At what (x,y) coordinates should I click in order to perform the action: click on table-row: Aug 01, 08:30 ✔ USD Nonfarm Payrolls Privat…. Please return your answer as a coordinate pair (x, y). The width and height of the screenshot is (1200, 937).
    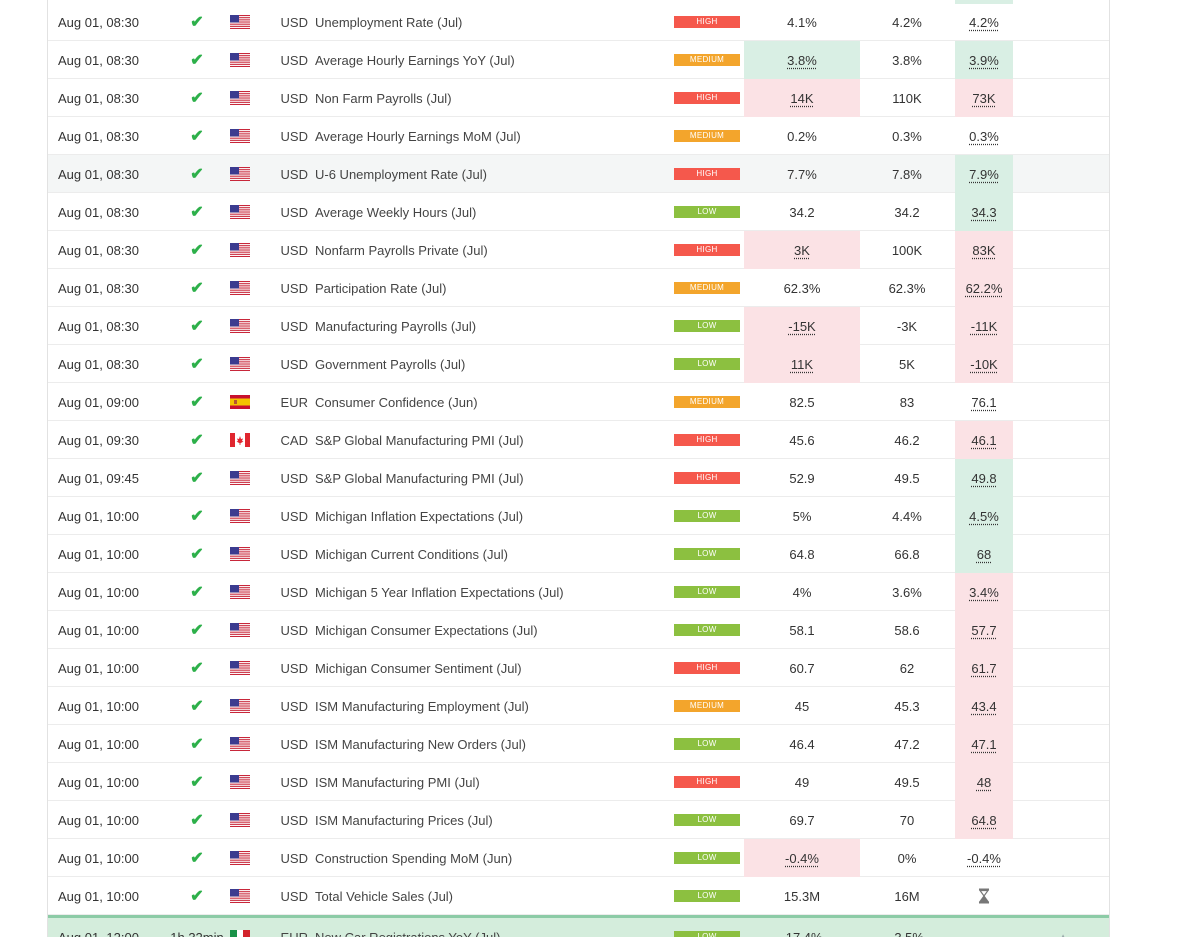
    Looking at the image, I should click on (578, 250).